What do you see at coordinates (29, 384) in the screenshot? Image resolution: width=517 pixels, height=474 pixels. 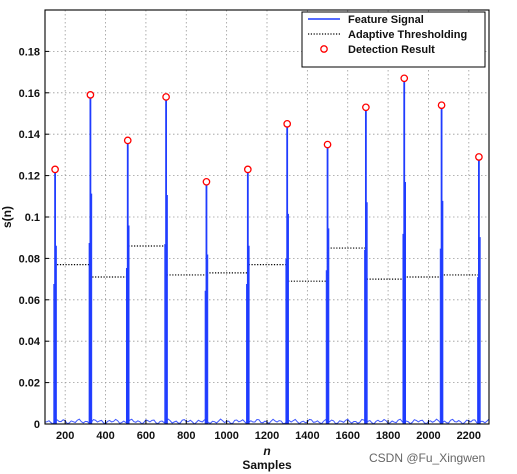 I see `y-tick-label: 0.02` at bounding box center [29, 384].